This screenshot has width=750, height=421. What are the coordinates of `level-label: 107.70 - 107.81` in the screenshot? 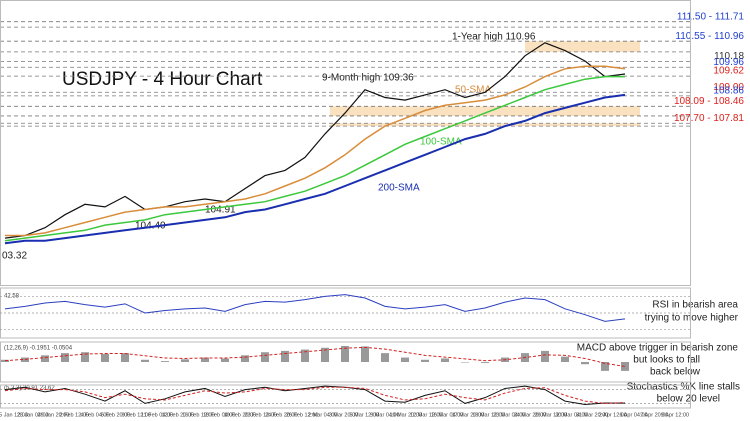 It's located at (709, 118).